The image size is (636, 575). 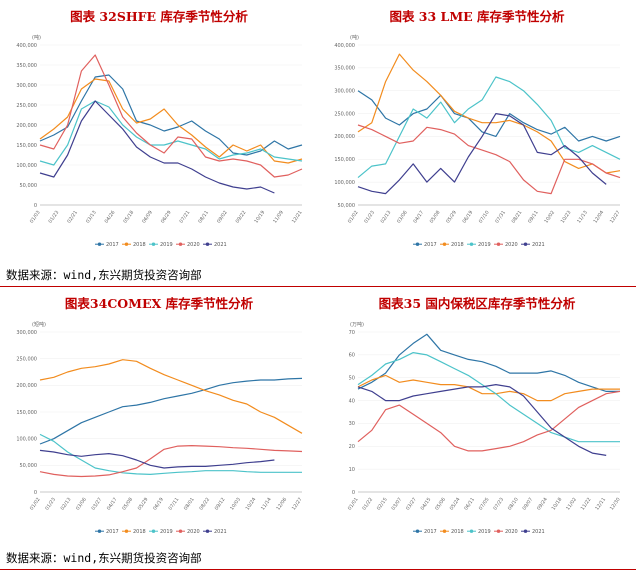 What do you see at coordinates (278, 217) in the screenshot?
I see `x-tick-label: 11/09` at bounding box center [278, 217].